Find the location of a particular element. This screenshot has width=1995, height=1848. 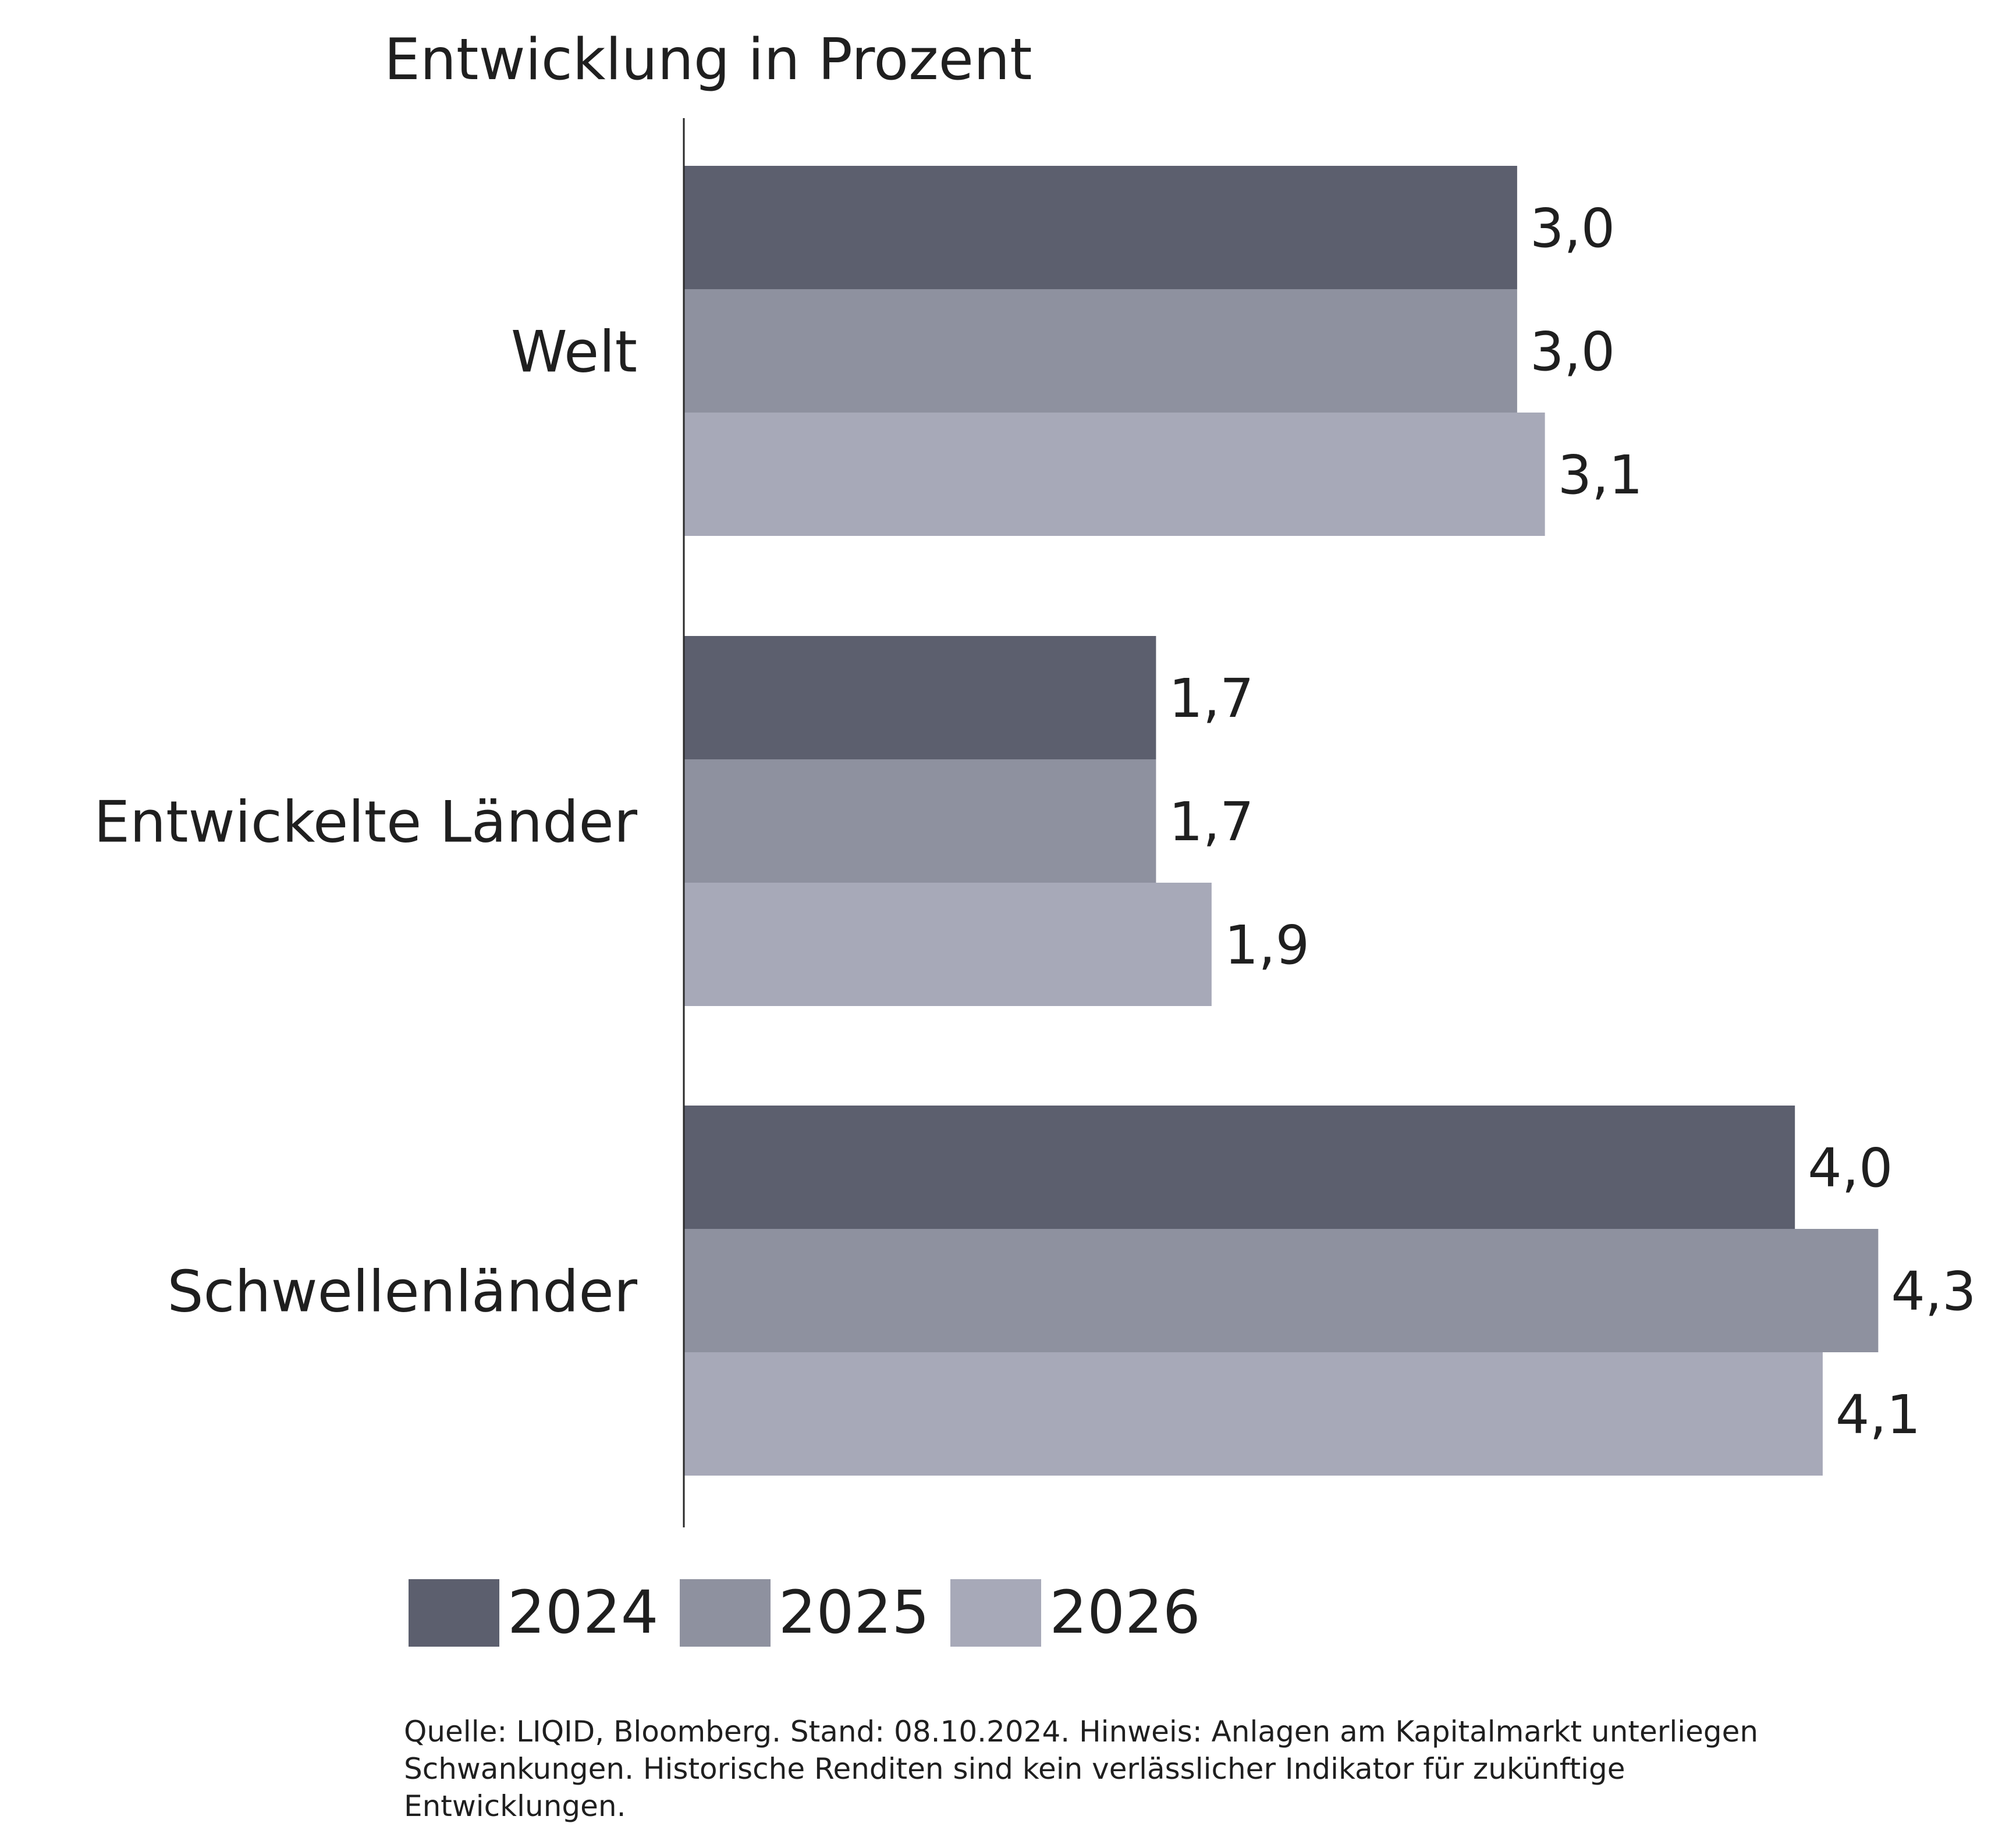

data-label: 1,9 is located at coordinates (1266, 945).